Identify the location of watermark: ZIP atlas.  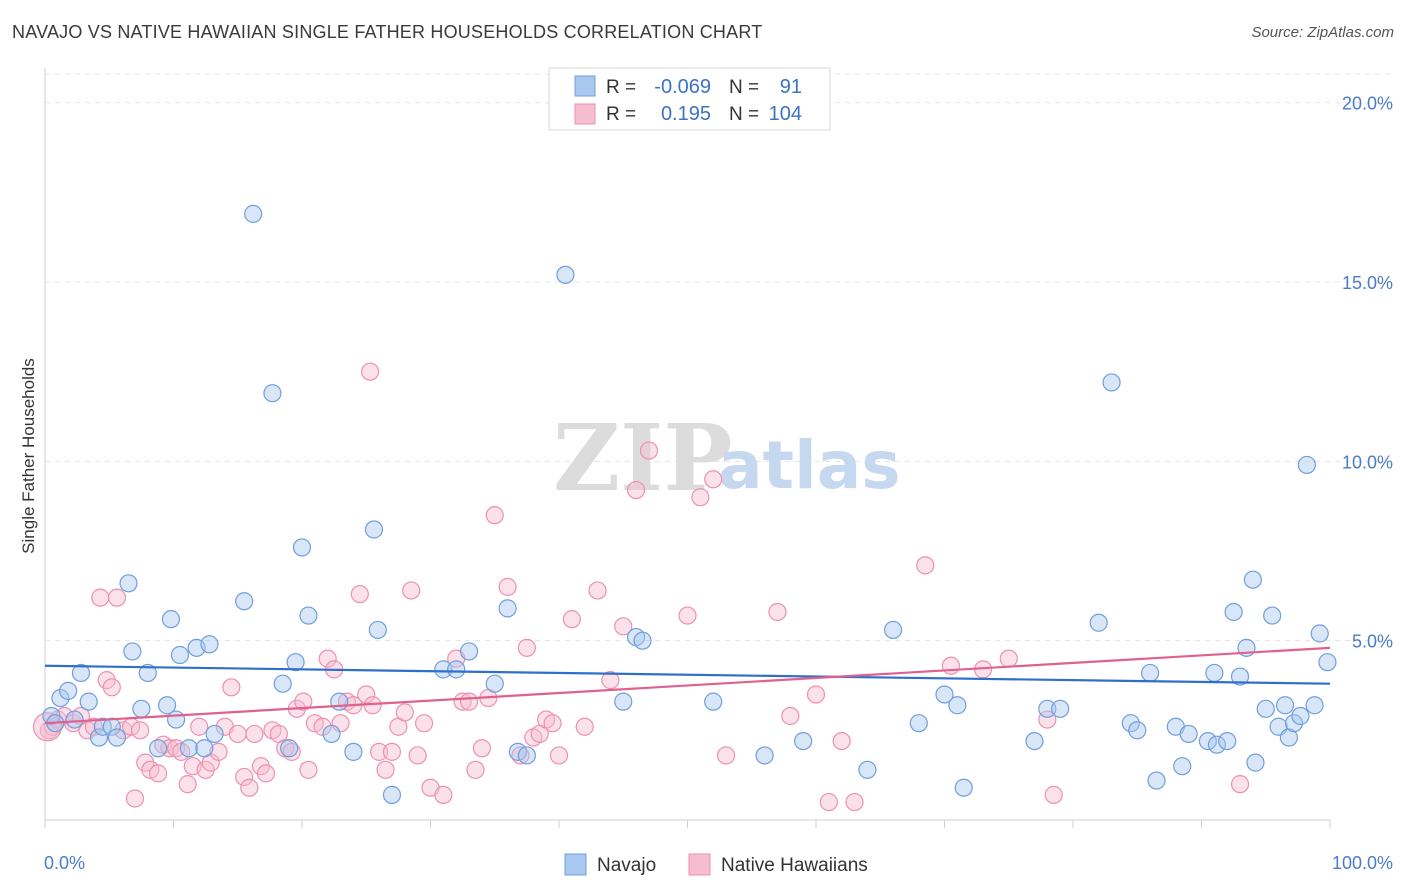
(727, 458).